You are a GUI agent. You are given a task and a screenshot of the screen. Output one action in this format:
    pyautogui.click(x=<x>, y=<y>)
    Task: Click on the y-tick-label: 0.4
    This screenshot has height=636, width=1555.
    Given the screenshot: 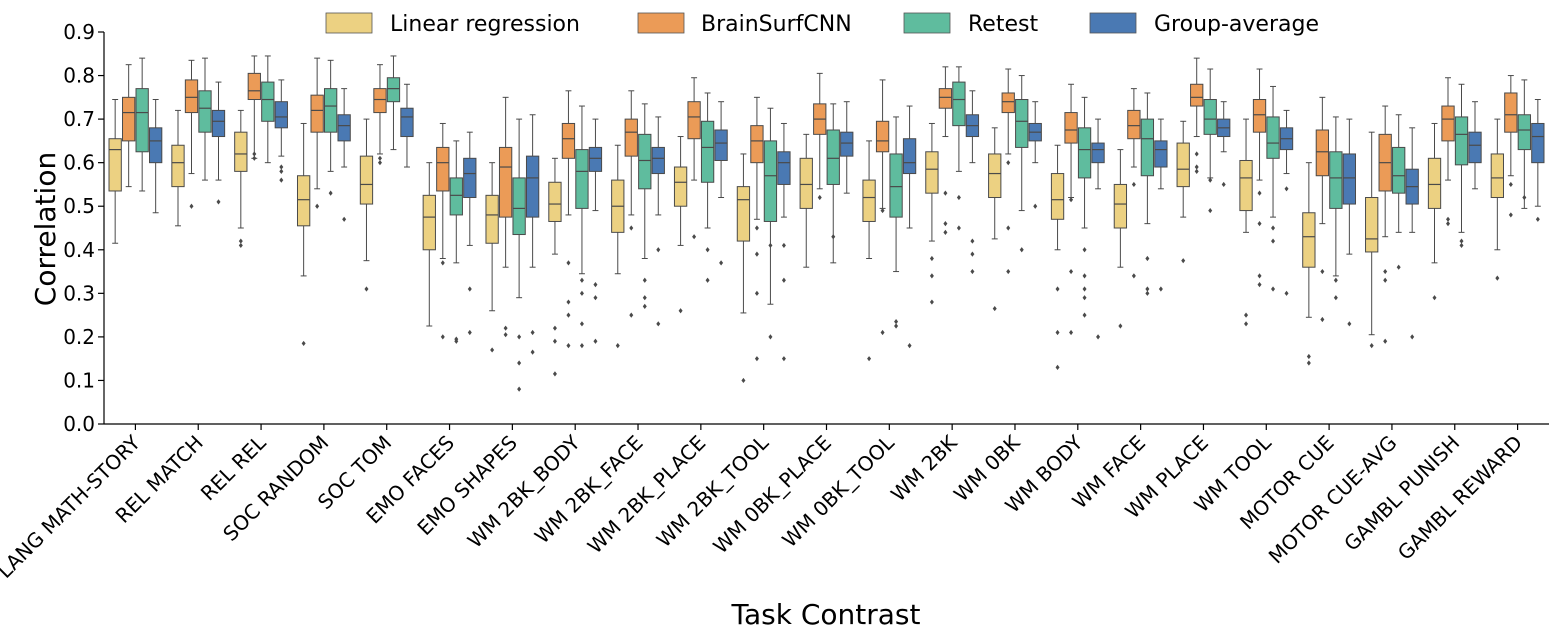 What is the action you would take?
    pyautogui.click(x=79, y=250)
    